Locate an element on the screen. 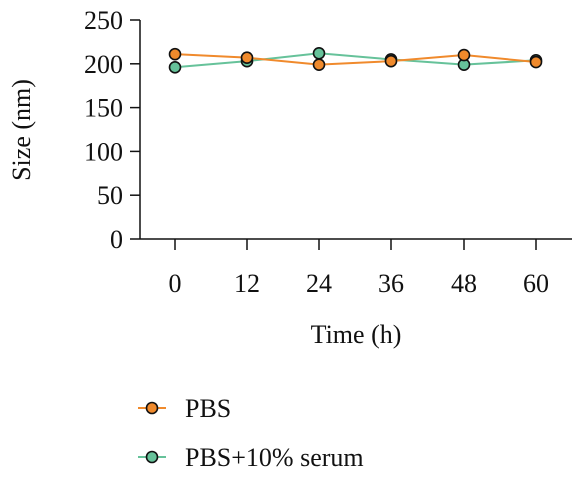  series-pbs-serum is located at coordinates (355, 60).